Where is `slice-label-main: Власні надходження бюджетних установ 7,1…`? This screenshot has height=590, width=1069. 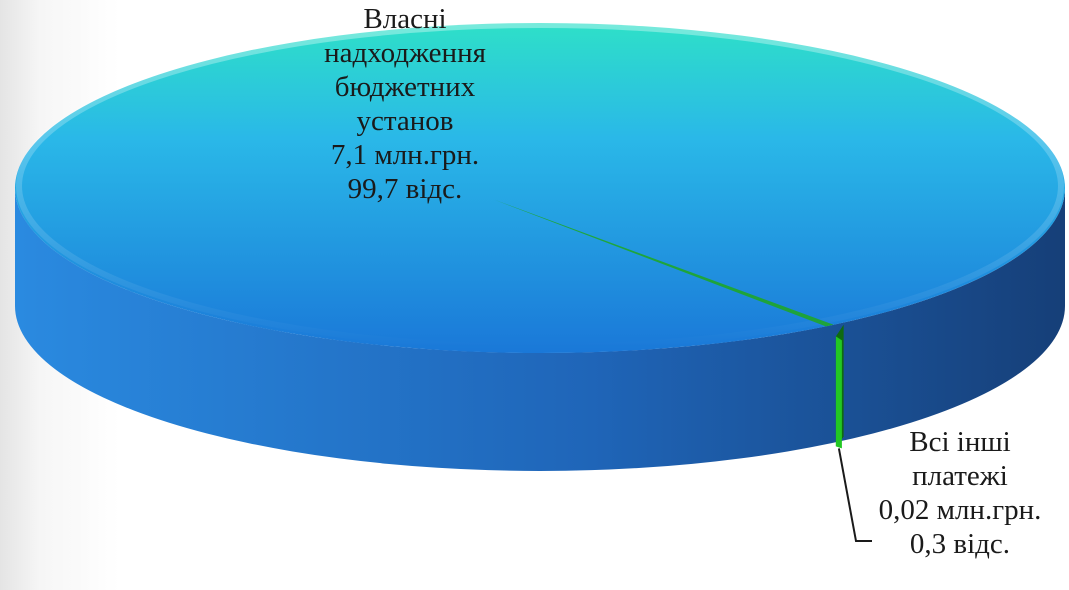 slice-label-main: Власні надходження бюджетних установ 7,1… is located at coordinates (405, 104).